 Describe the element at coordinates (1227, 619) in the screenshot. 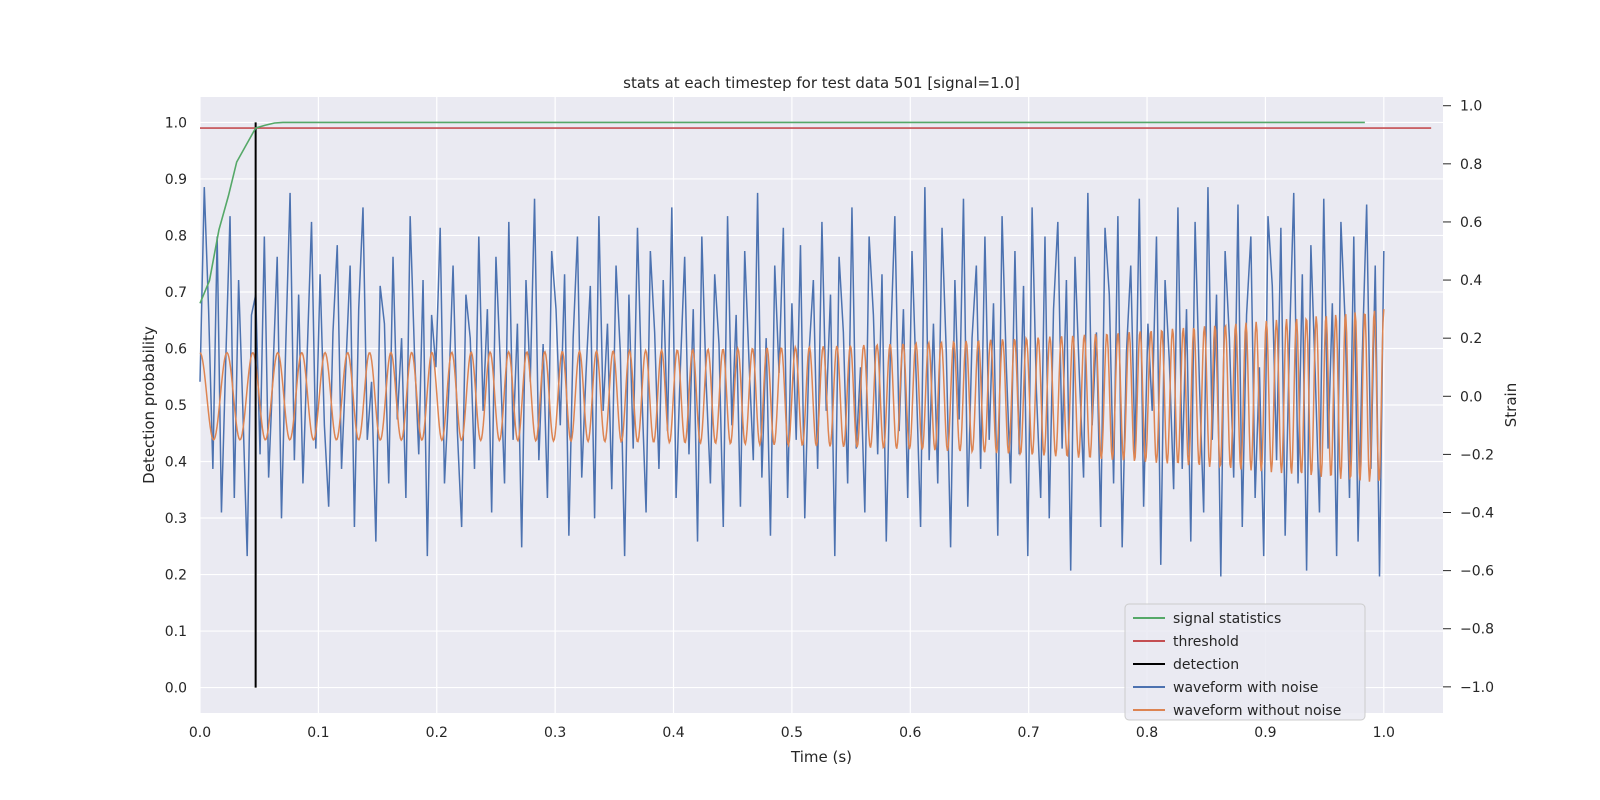

I see `legend-label: signal statistics` at that location.